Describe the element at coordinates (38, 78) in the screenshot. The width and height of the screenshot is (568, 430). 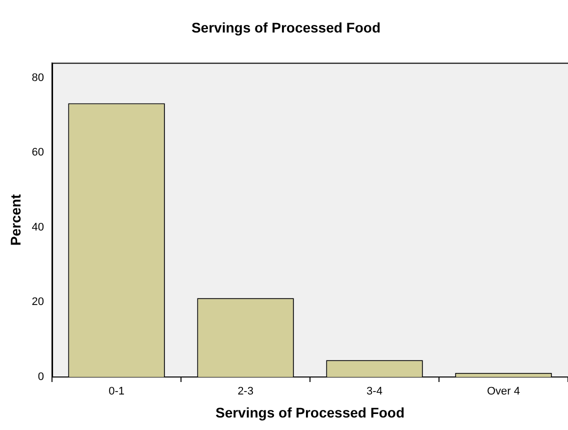
I see `y-tick-label: 80` at that location.